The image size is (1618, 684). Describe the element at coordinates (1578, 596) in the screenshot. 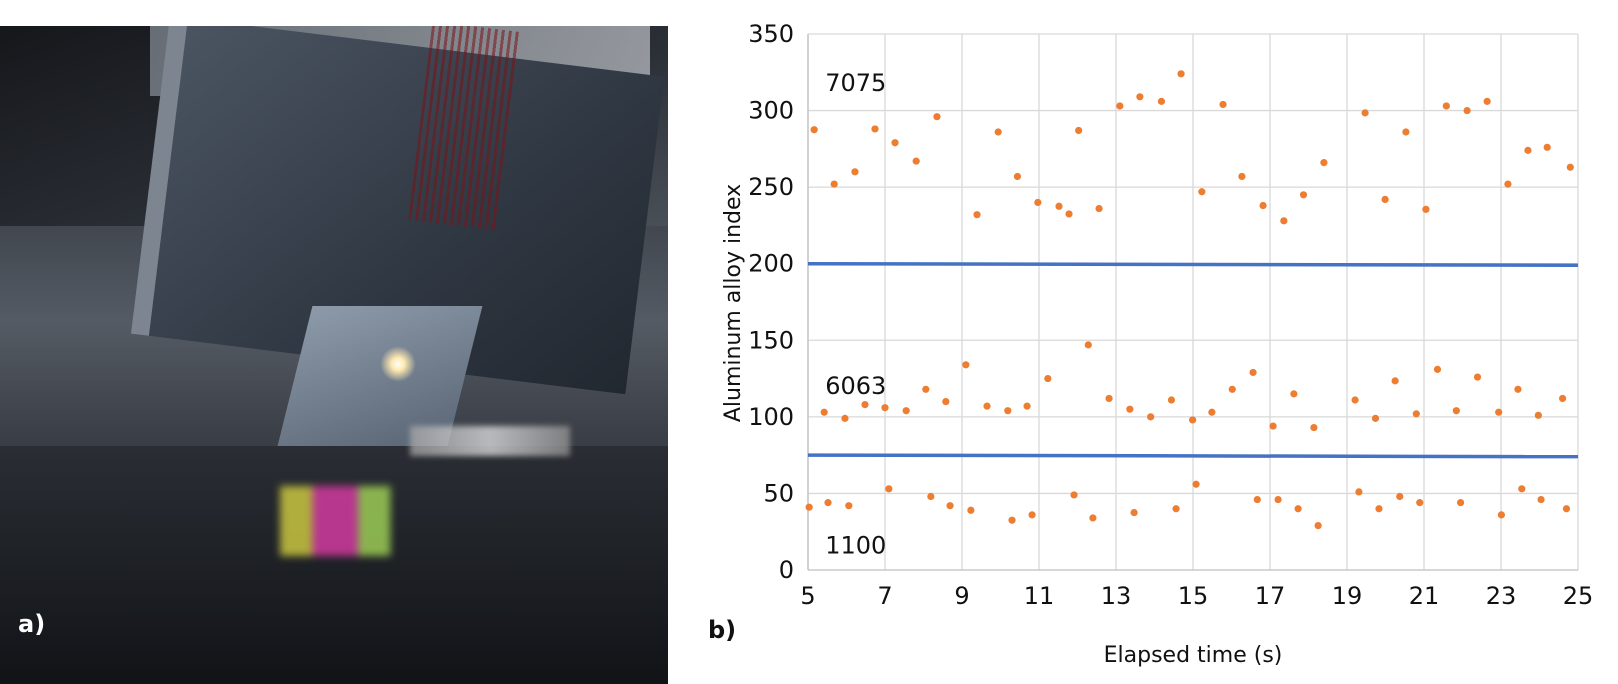

I see `x-tick-label: 25` at that location.